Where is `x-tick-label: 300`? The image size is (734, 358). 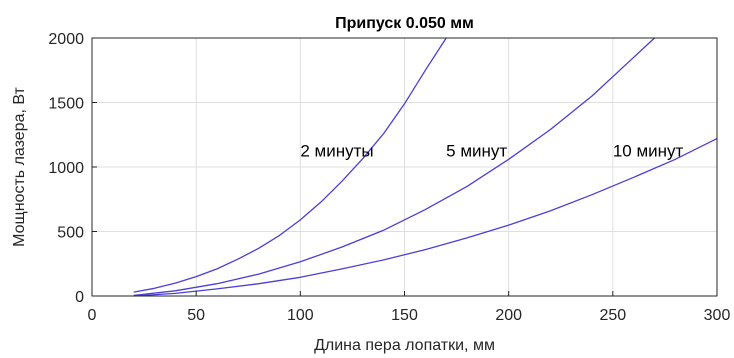 x-tick-label: 300 is located at coordinates (717, 315).